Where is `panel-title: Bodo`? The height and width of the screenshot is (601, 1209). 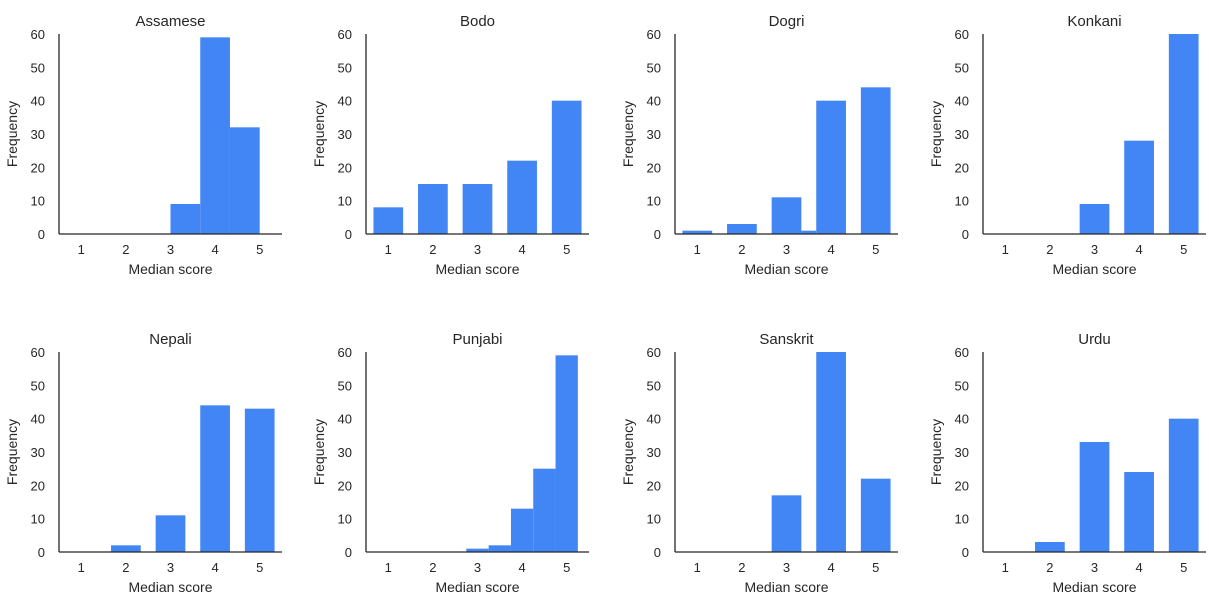 panel-title: Bodo is located at coordinates (477, 21).